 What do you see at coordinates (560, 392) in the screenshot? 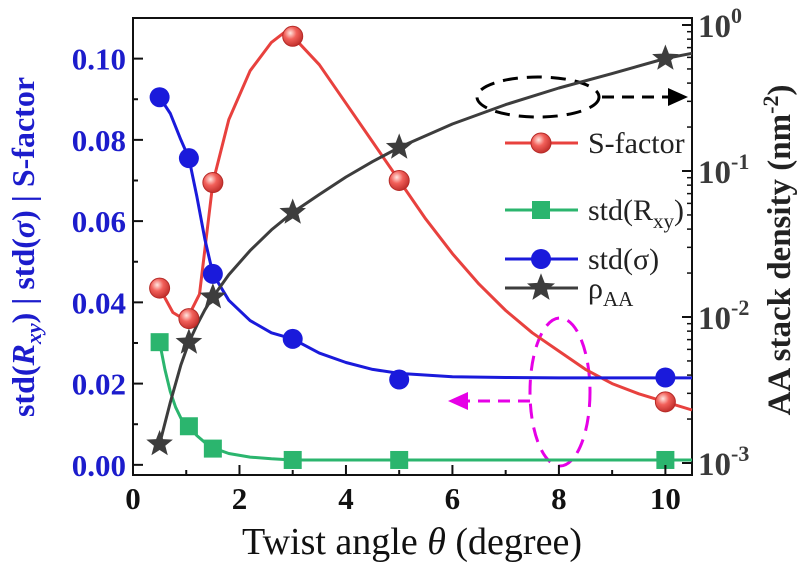
I see `magenta-dashed-ellipse` at bounding box center [560, 392].